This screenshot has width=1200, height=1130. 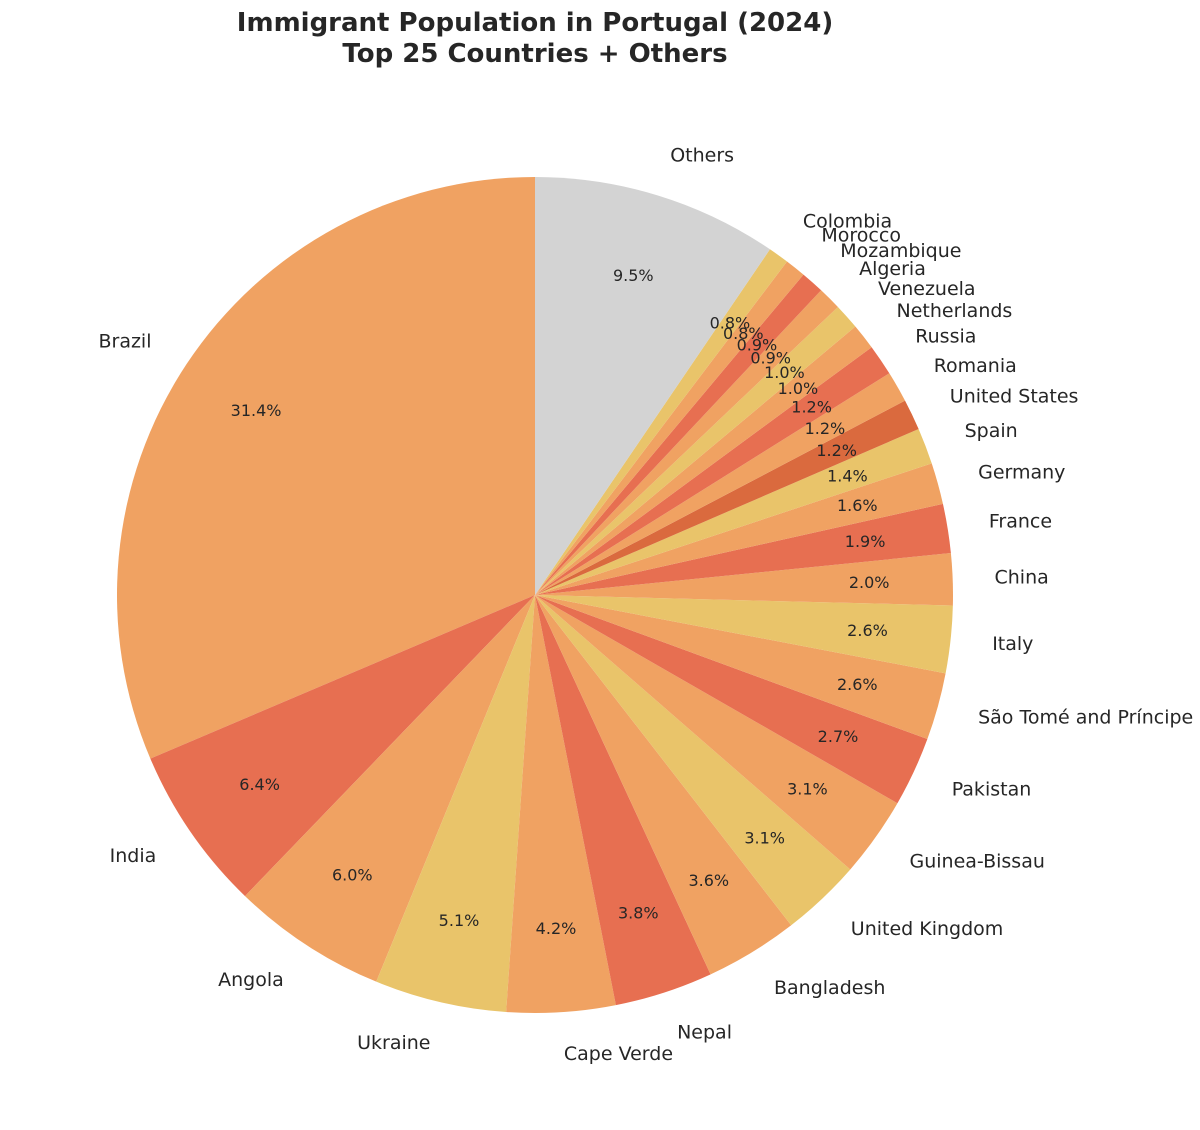 I want to click on pie-slice-romania, so click(x=720, y=484).